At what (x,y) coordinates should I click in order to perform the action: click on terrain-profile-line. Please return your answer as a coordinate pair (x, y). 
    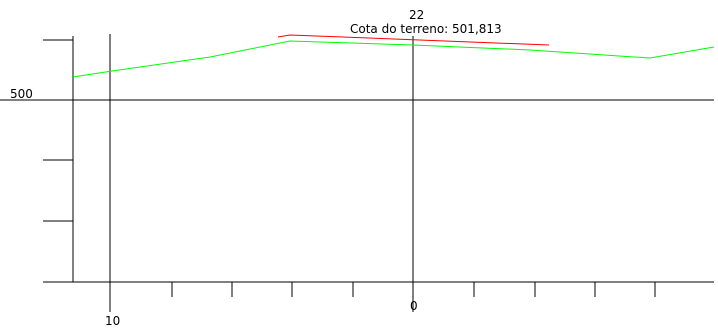
    Looking at the image, I should click on (393, 59).